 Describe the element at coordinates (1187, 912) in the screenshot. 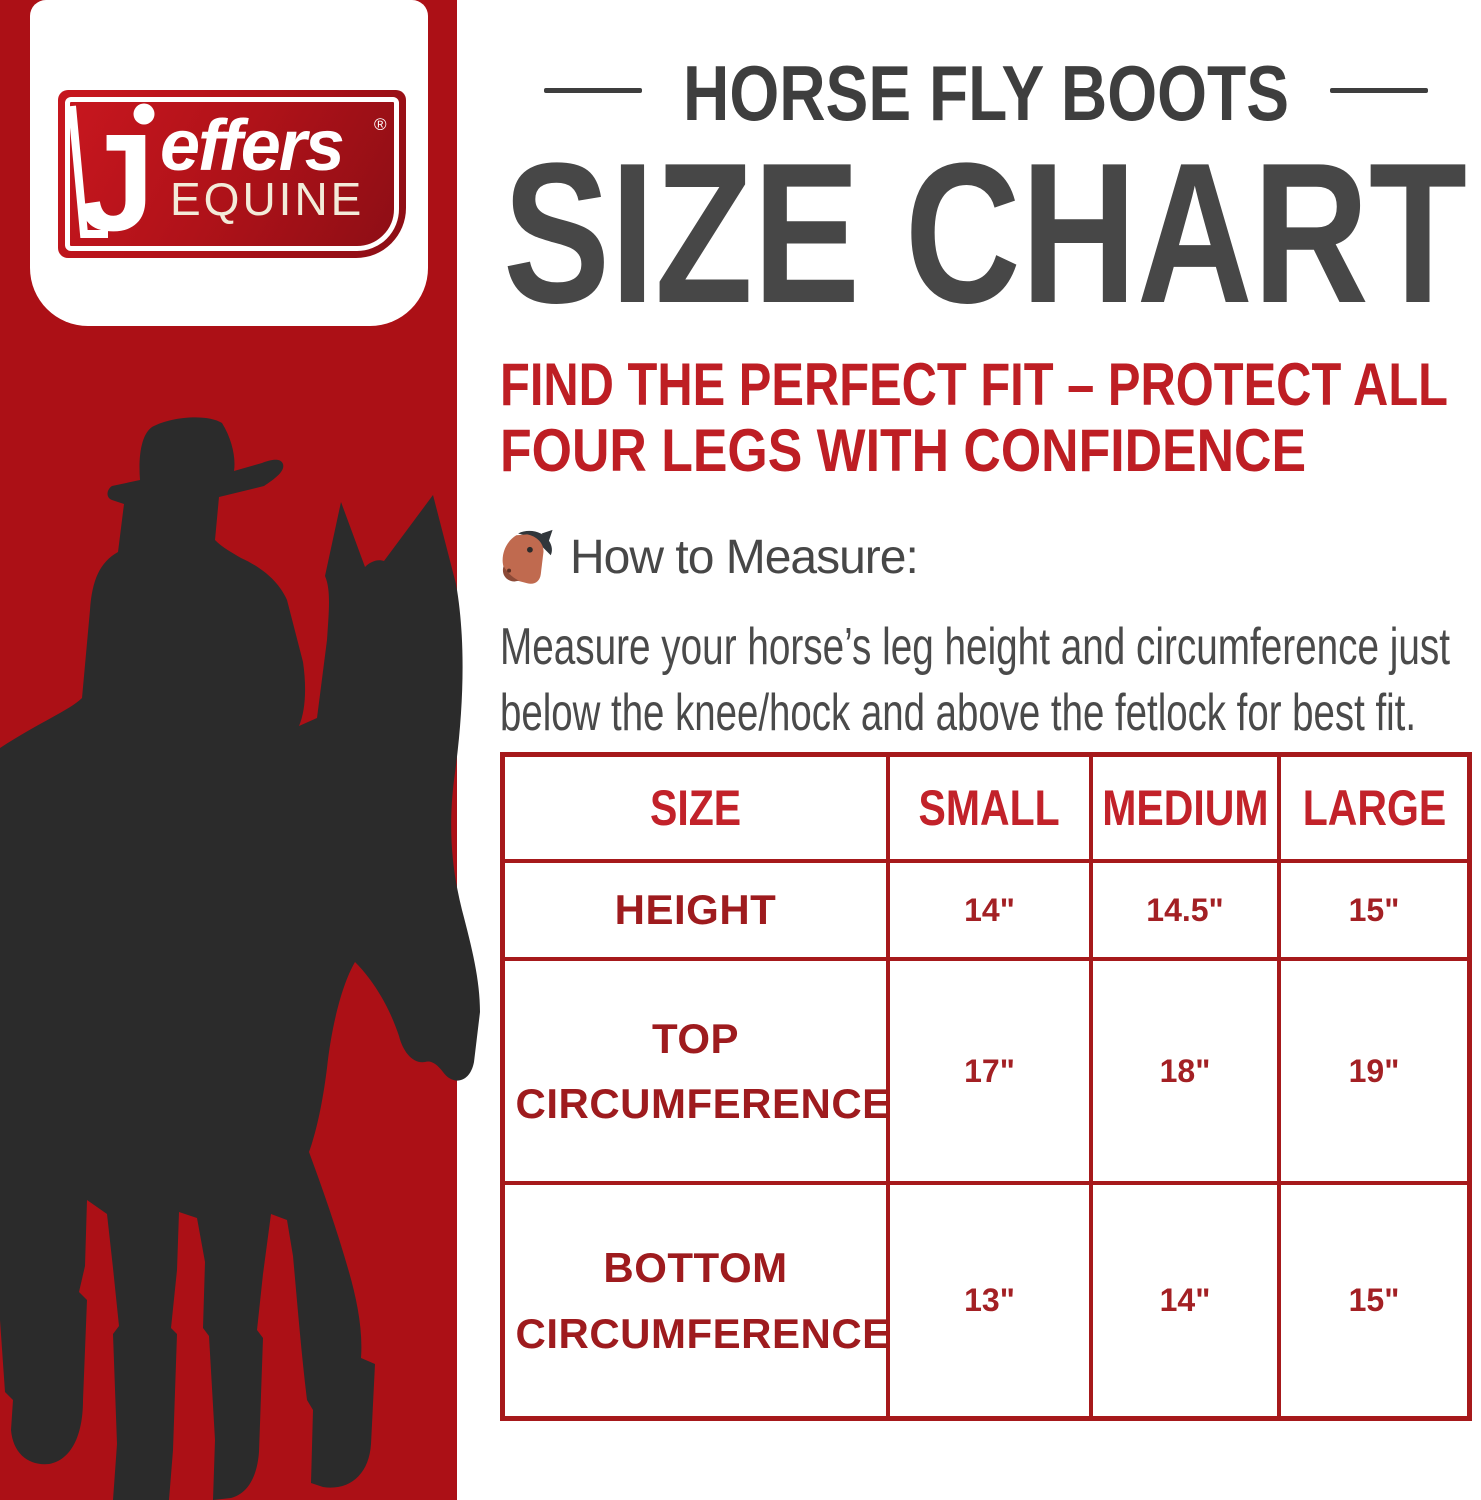

I see `table-cell-height-medium: 14.5"` at that location.